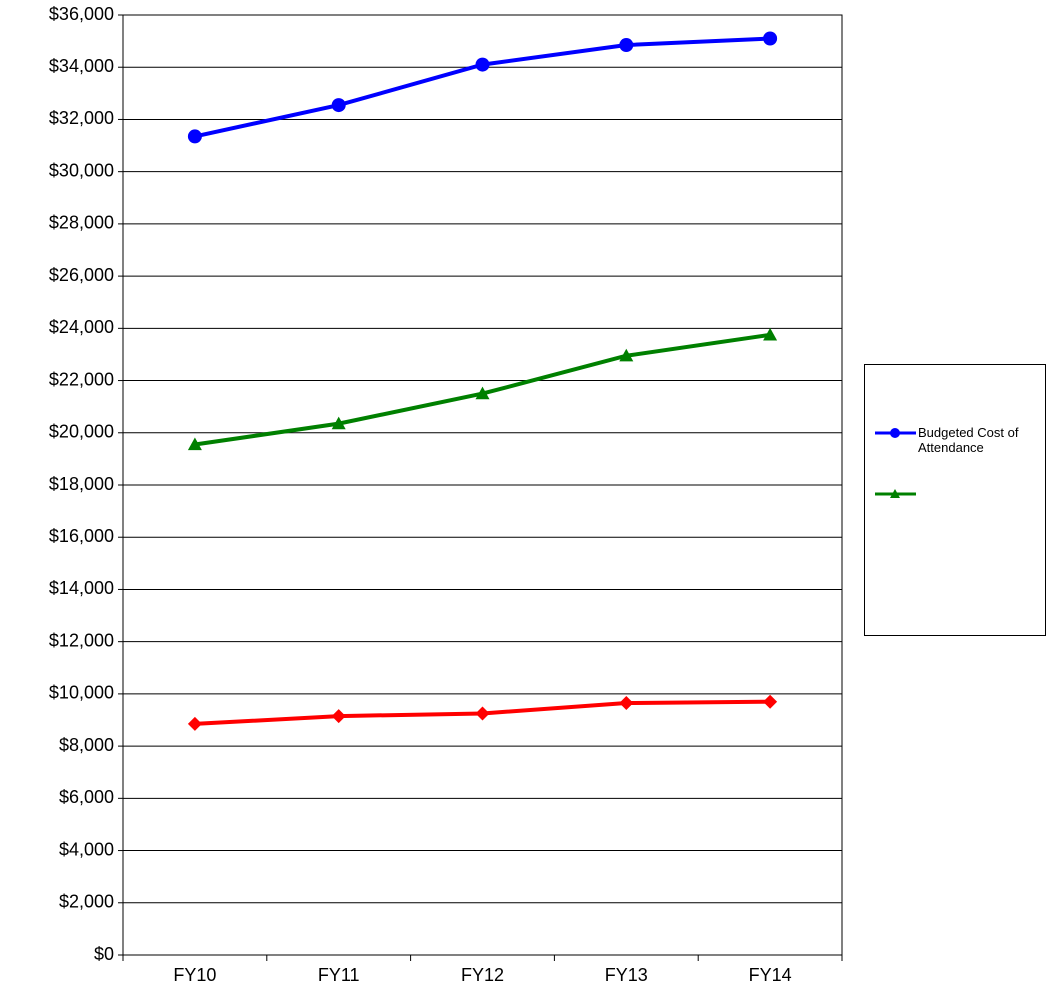 The height and width of the screenshot is (999, 1061). What do you see at coordinates (81, 275) in the screenshot?
I see `y-tick-label: $26,000` at bounding box center [81, 275].